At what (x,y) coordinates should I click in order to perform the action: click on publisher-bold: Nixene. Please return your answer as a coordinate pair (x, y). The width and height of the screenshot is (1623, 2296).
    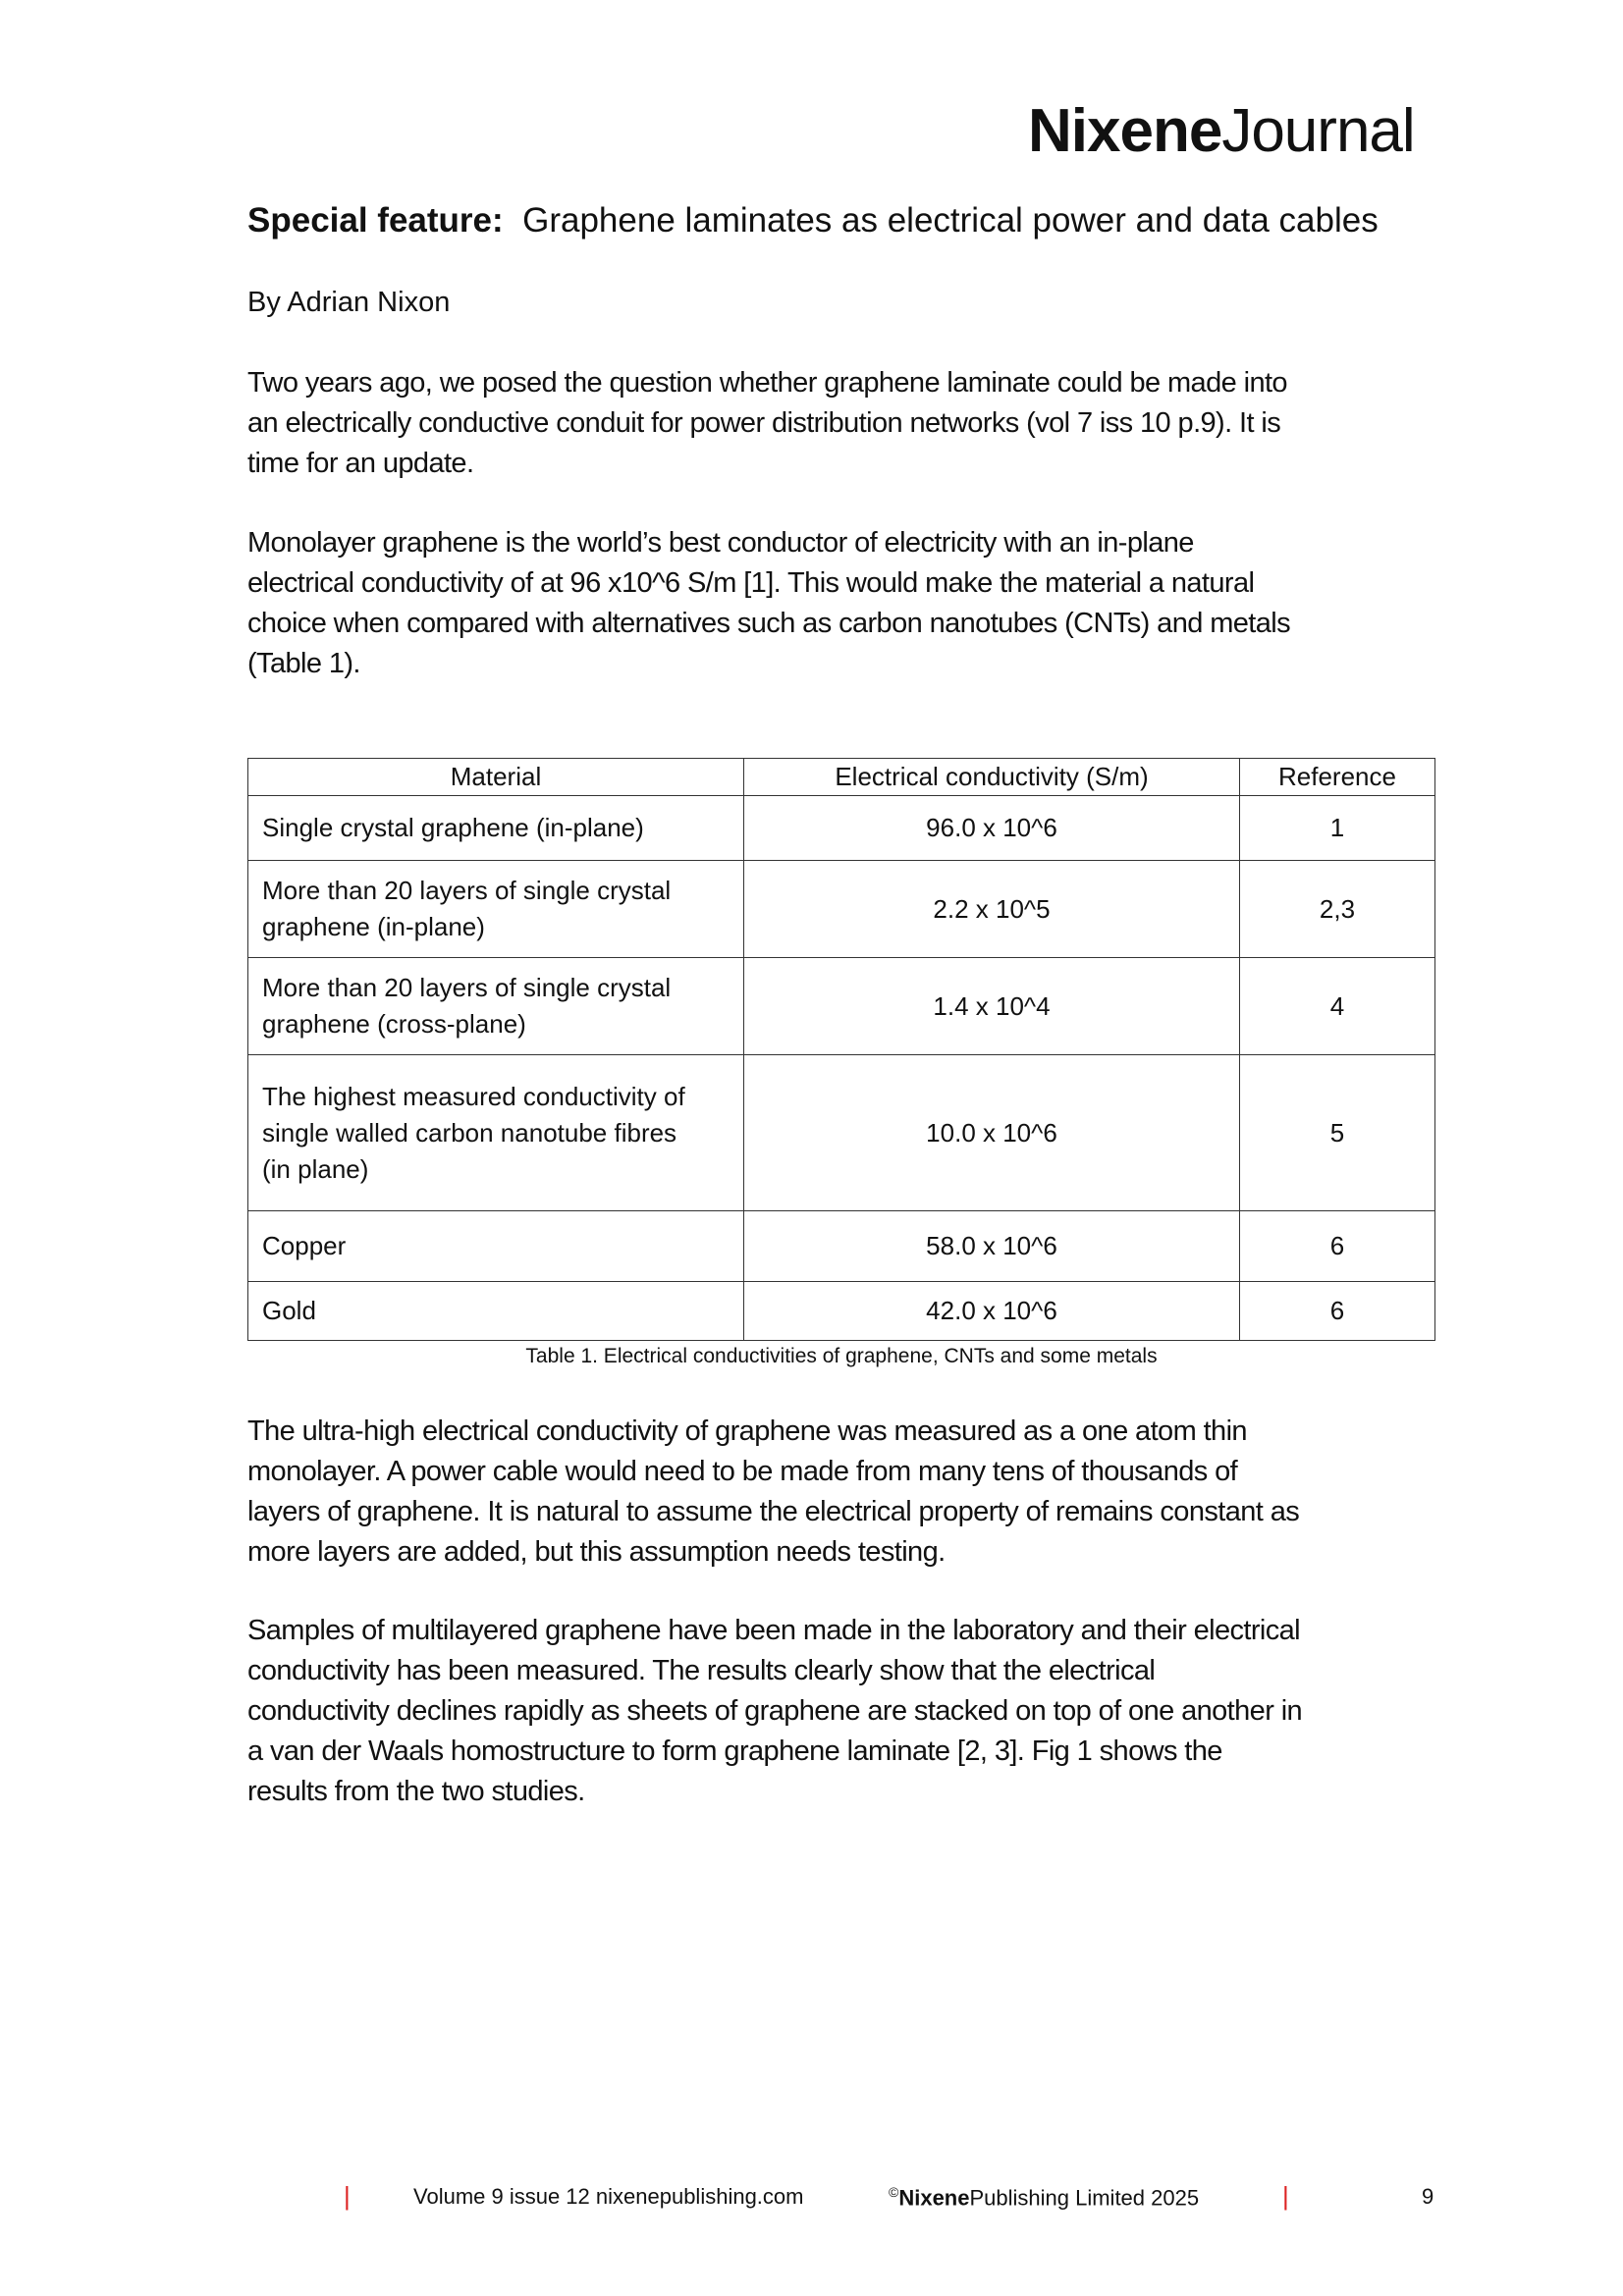
    Looking at the image, I should click on (934, 2198).